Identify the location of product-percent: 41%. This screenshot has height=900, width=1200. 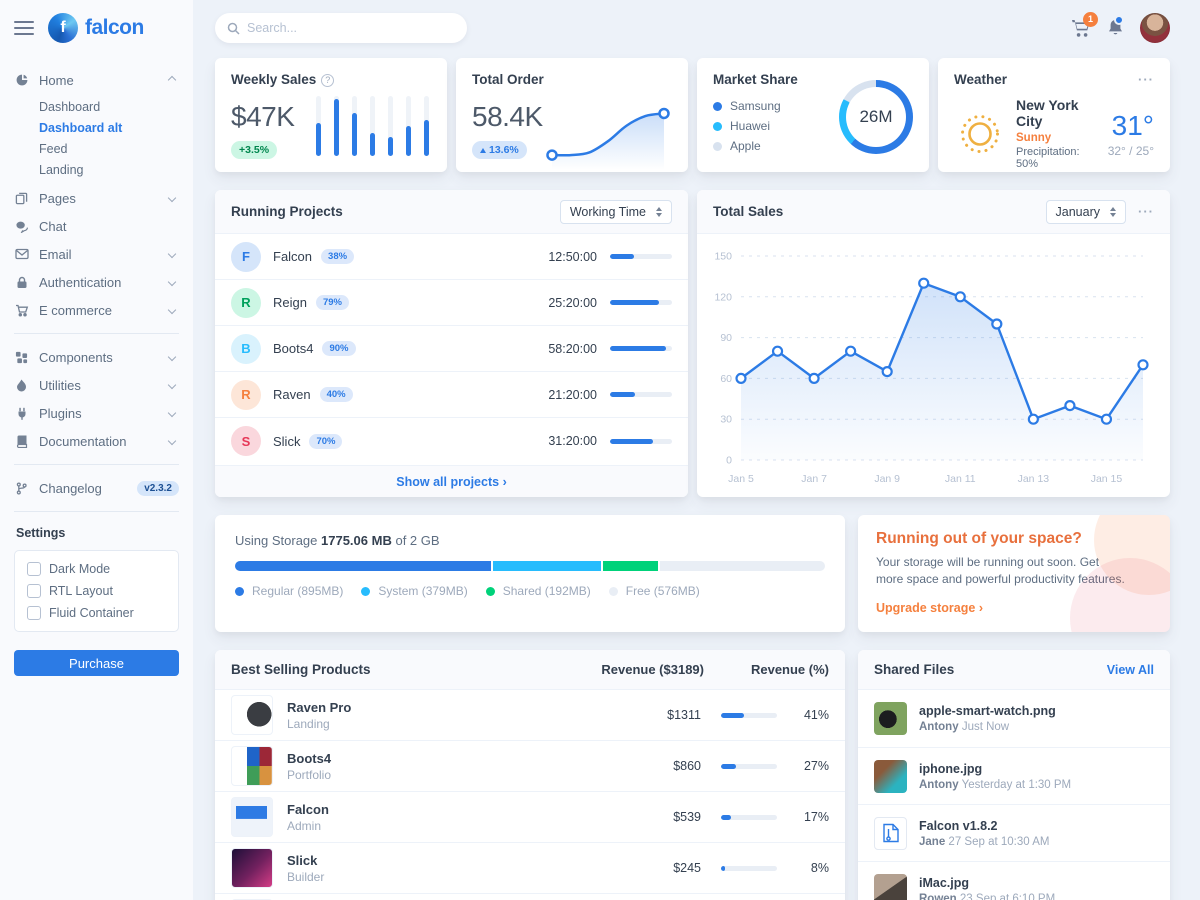
(816, 715).